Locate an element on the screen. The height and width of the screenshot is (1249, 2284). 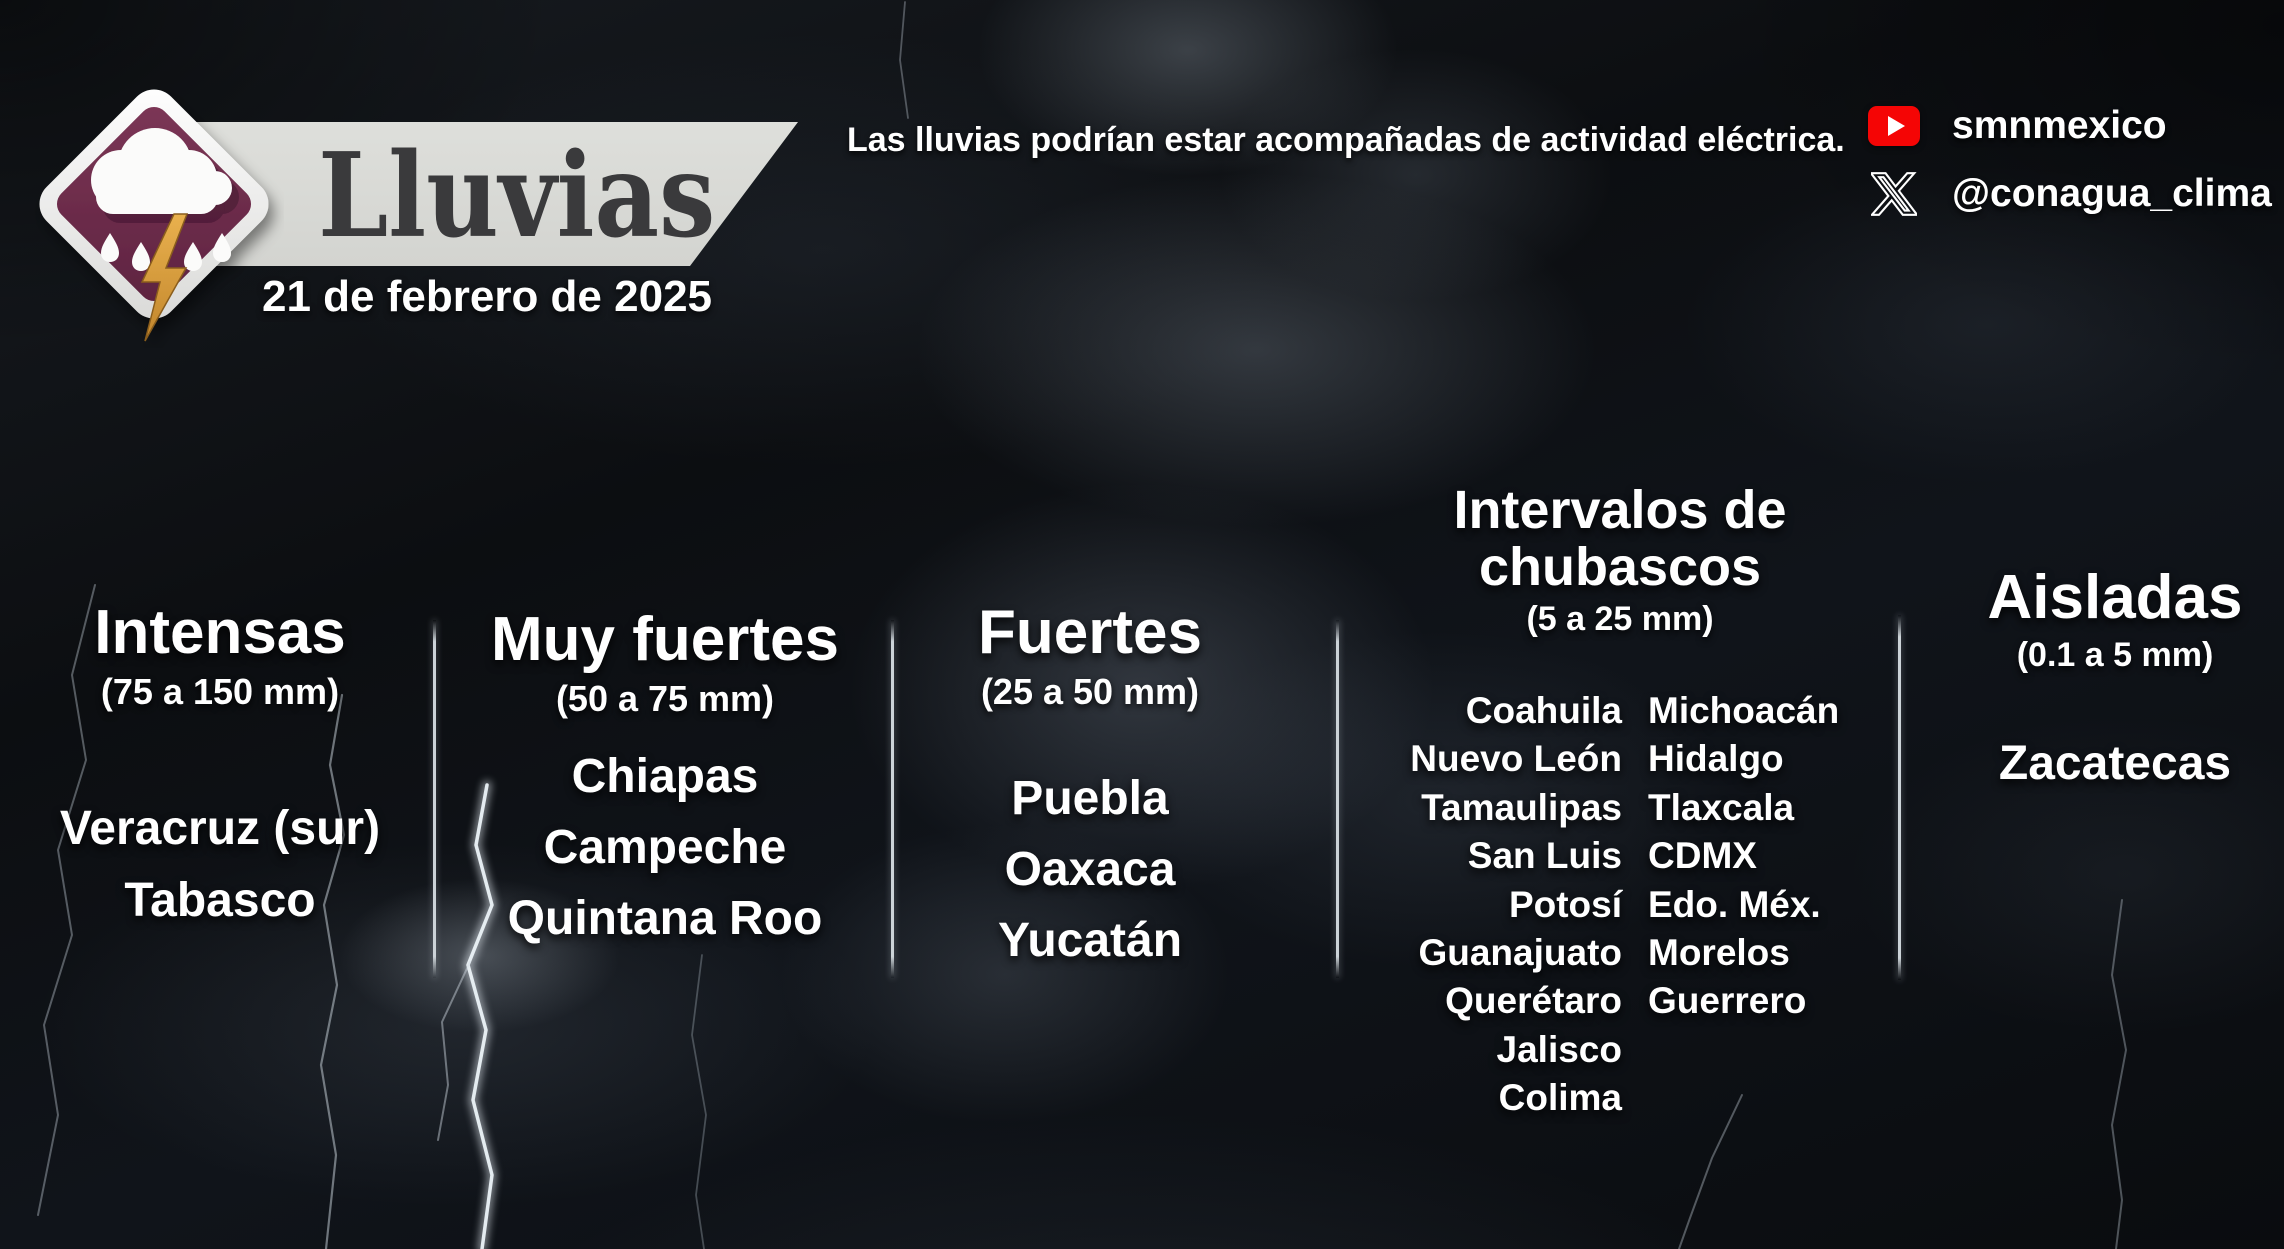
youtube-icon is located at coordinates (1894, 126).